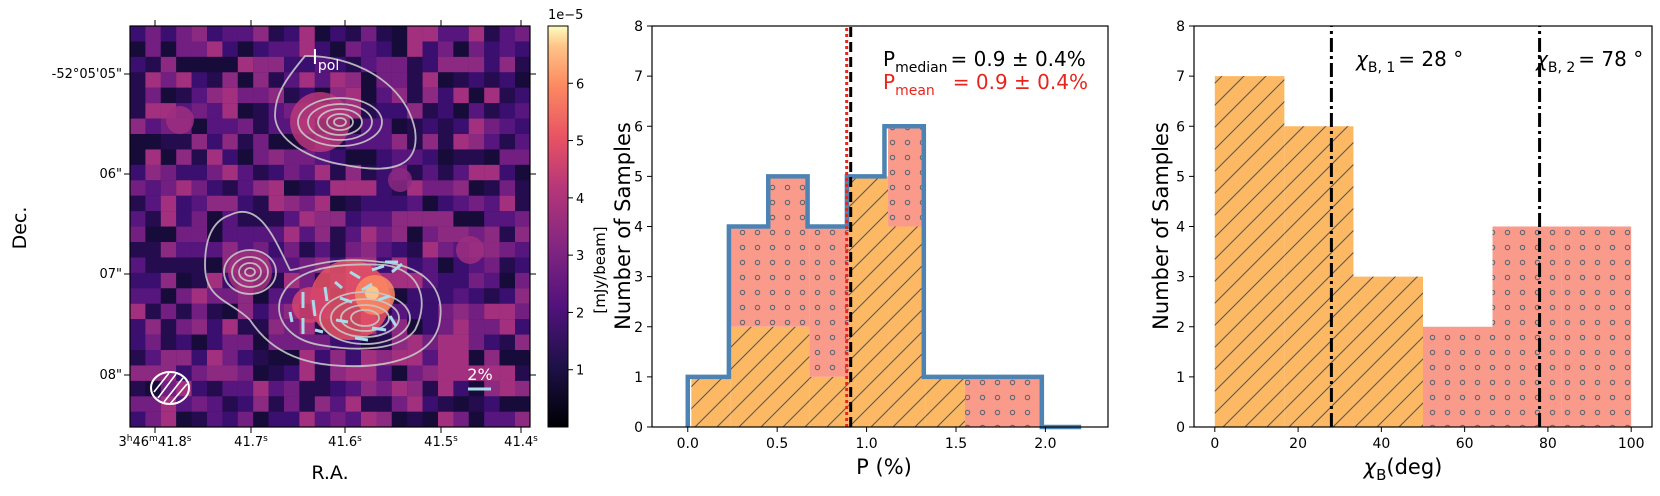 Image resolution: width=1660 pixels, height=496 pixels. What do you see at coordinates (984, 61) in the screenshot?
I see `median-annotation: Pmedian = 0.9 ± 0.4%` at bounding box center [984, 61].